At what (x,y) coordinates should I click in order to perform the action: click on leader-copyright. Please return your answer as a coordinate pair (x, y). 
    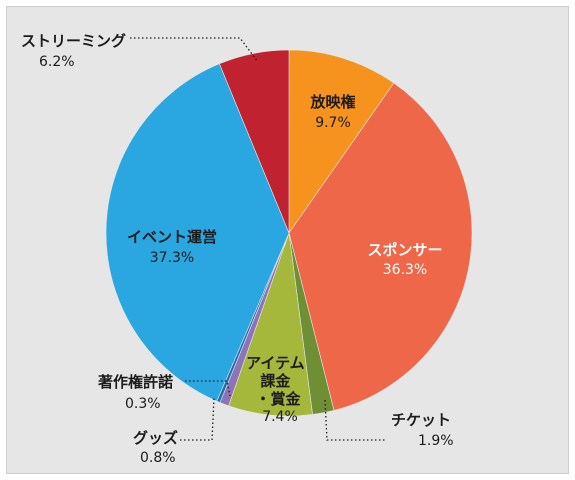
    Looking at the image, I should click on (208, 388).